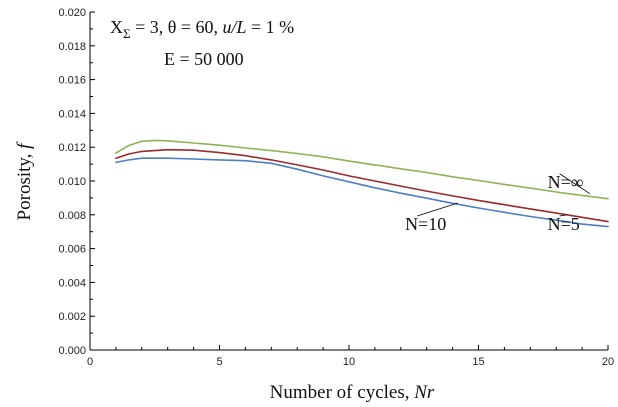 The width and height of the screenshot is (618, 407). I want to click on x-axis-title: Number of cycles, Nr, so click(352, 392).